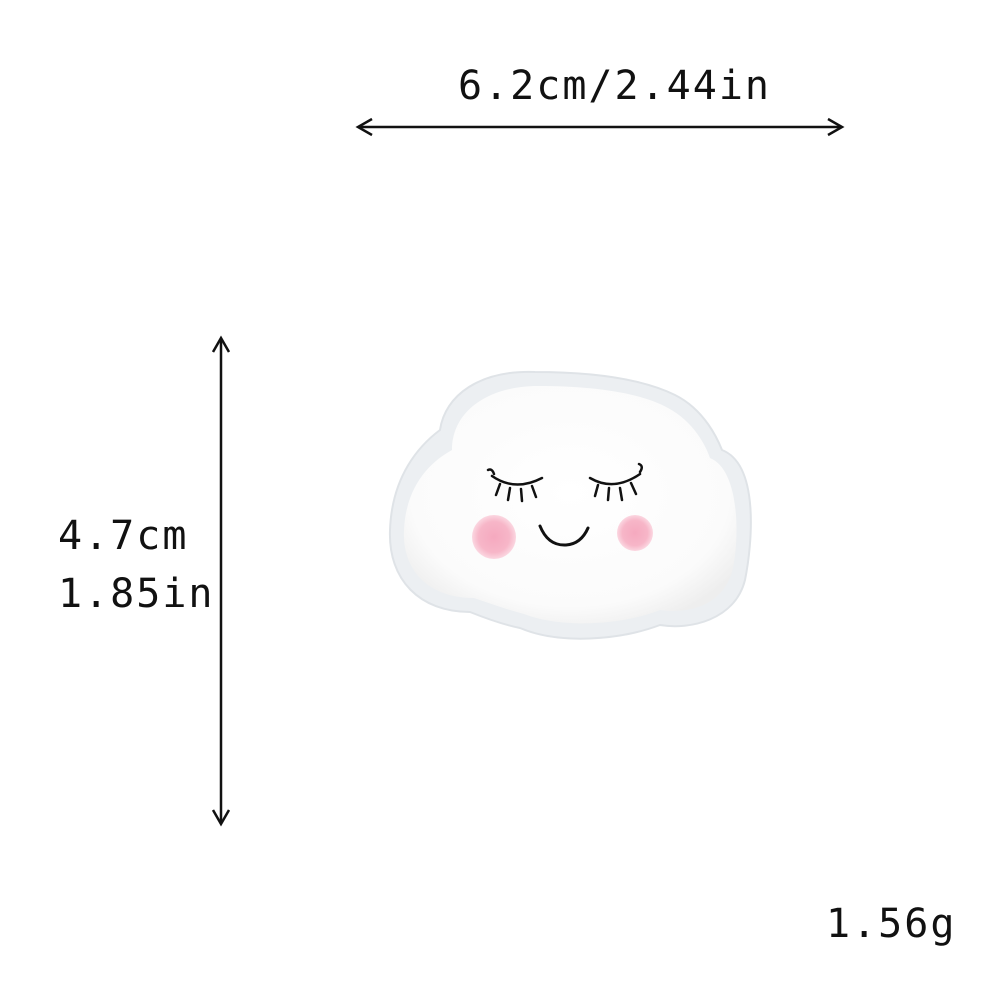  I want to click on weight-label: 1.56g, so click(891, 924).